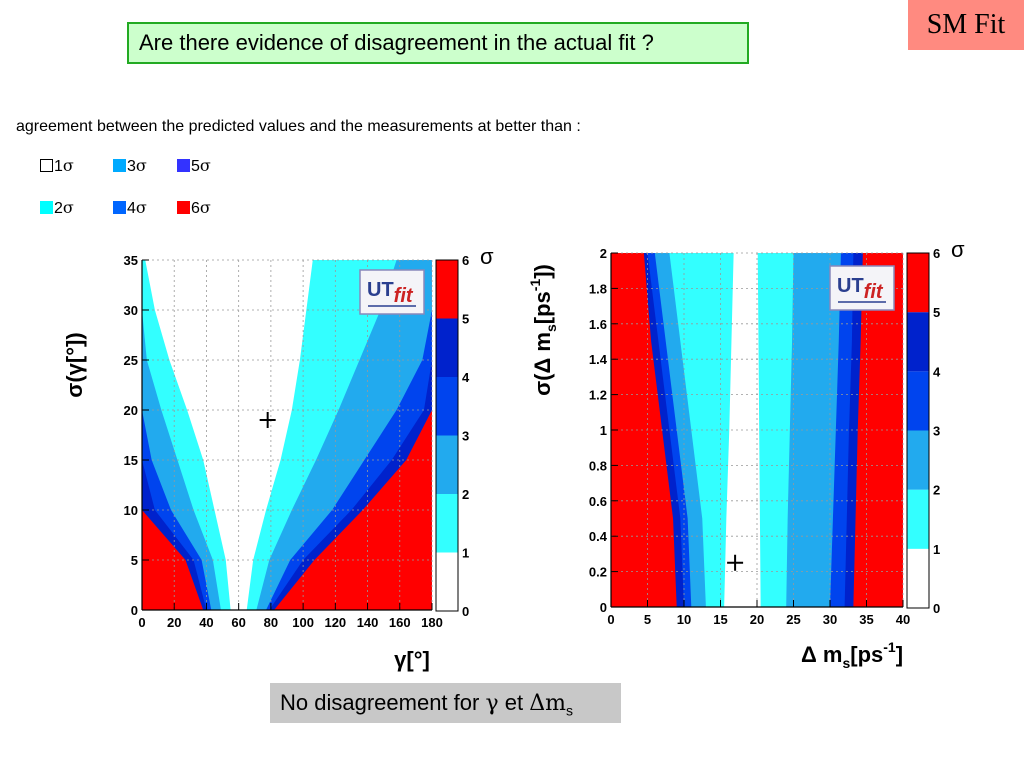 The image size is (1024, 768). Describe the element at coordinates (822, 654) in the screenshot. I see `axis-title-part: Δ m` at that location.